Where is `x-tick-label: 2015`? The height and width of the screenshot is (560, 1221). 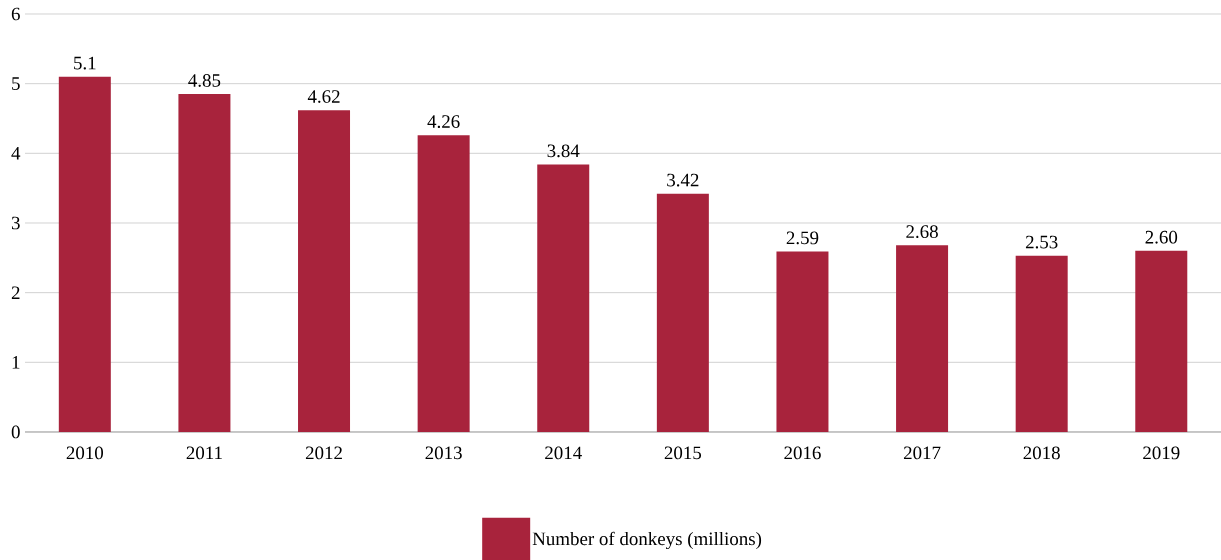 x-tick-label: 2015 is located at coordinates (683, 453).